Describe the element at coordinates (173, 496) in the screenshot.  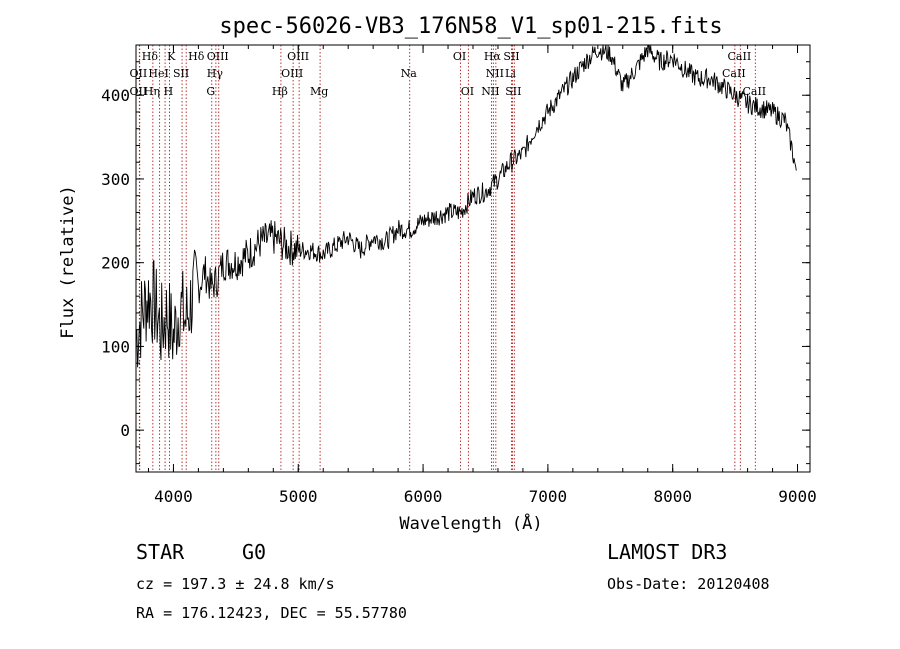
I see `x-tick-label: 4000` at that location.